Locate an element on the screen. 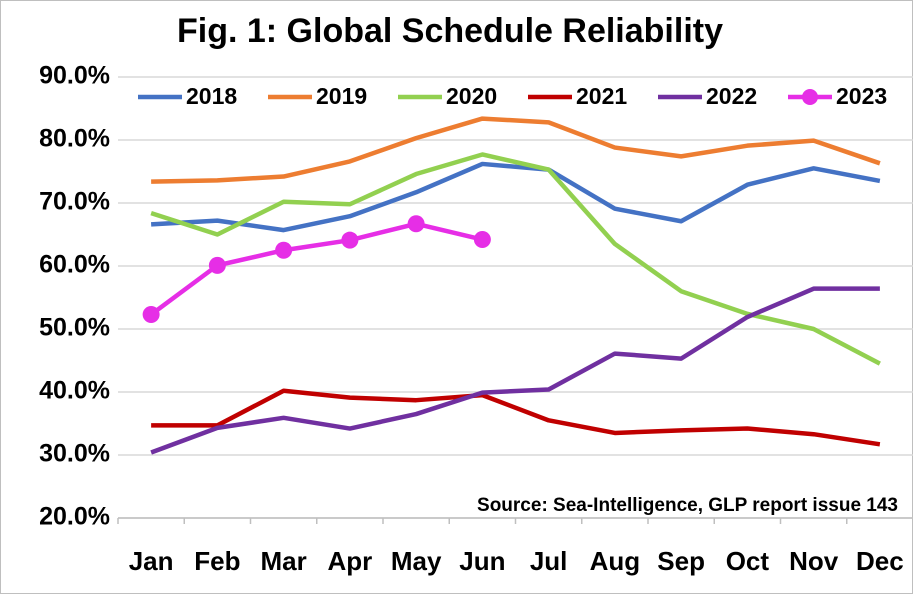 Image resolution: width=913 pixels, height=594 pixels. x-tick-label: Jan is located at coordinates (151, 561).